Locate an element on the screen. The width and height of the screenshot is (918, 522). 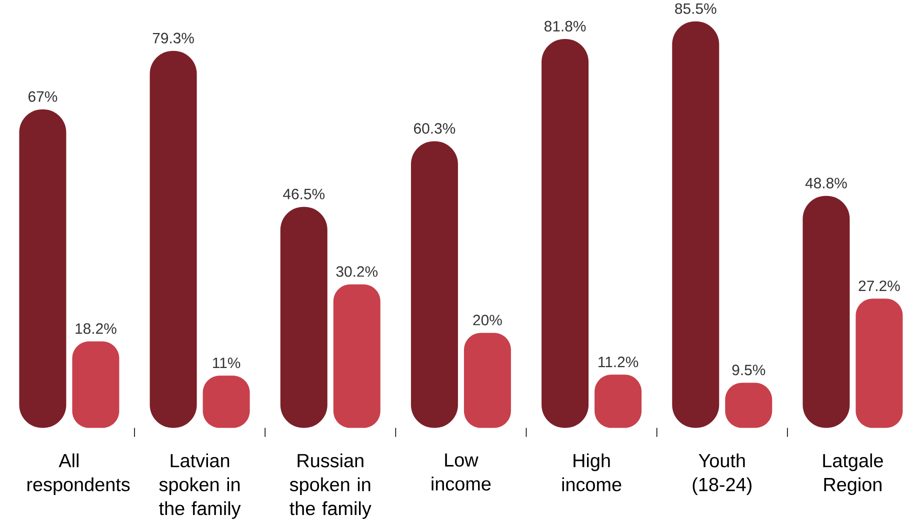
data-label: 18.2% is located at coordinates (96, 328).